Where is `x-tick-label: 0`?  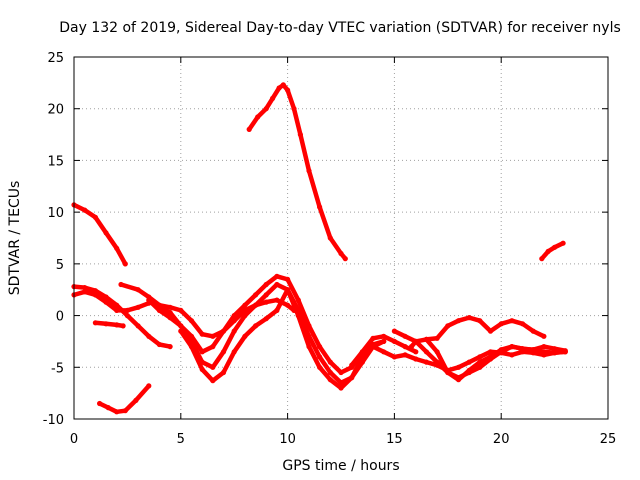
x-tick-label: 0 is located at coordinates (74, 439).